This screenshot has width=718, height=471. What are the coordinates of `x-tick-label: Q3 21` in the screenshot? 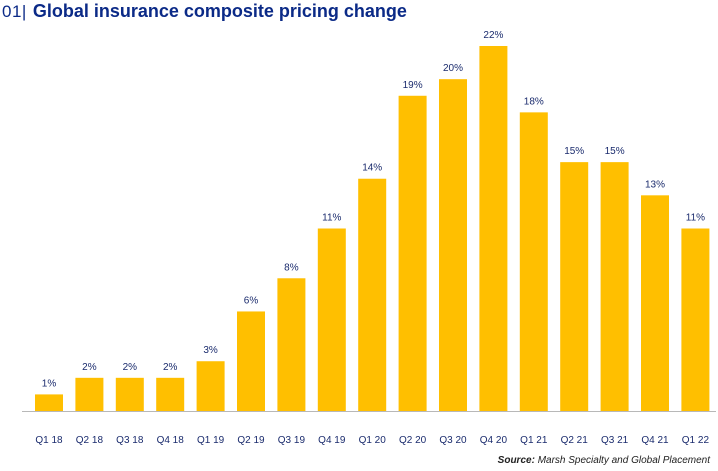 It's located at (615, 440).